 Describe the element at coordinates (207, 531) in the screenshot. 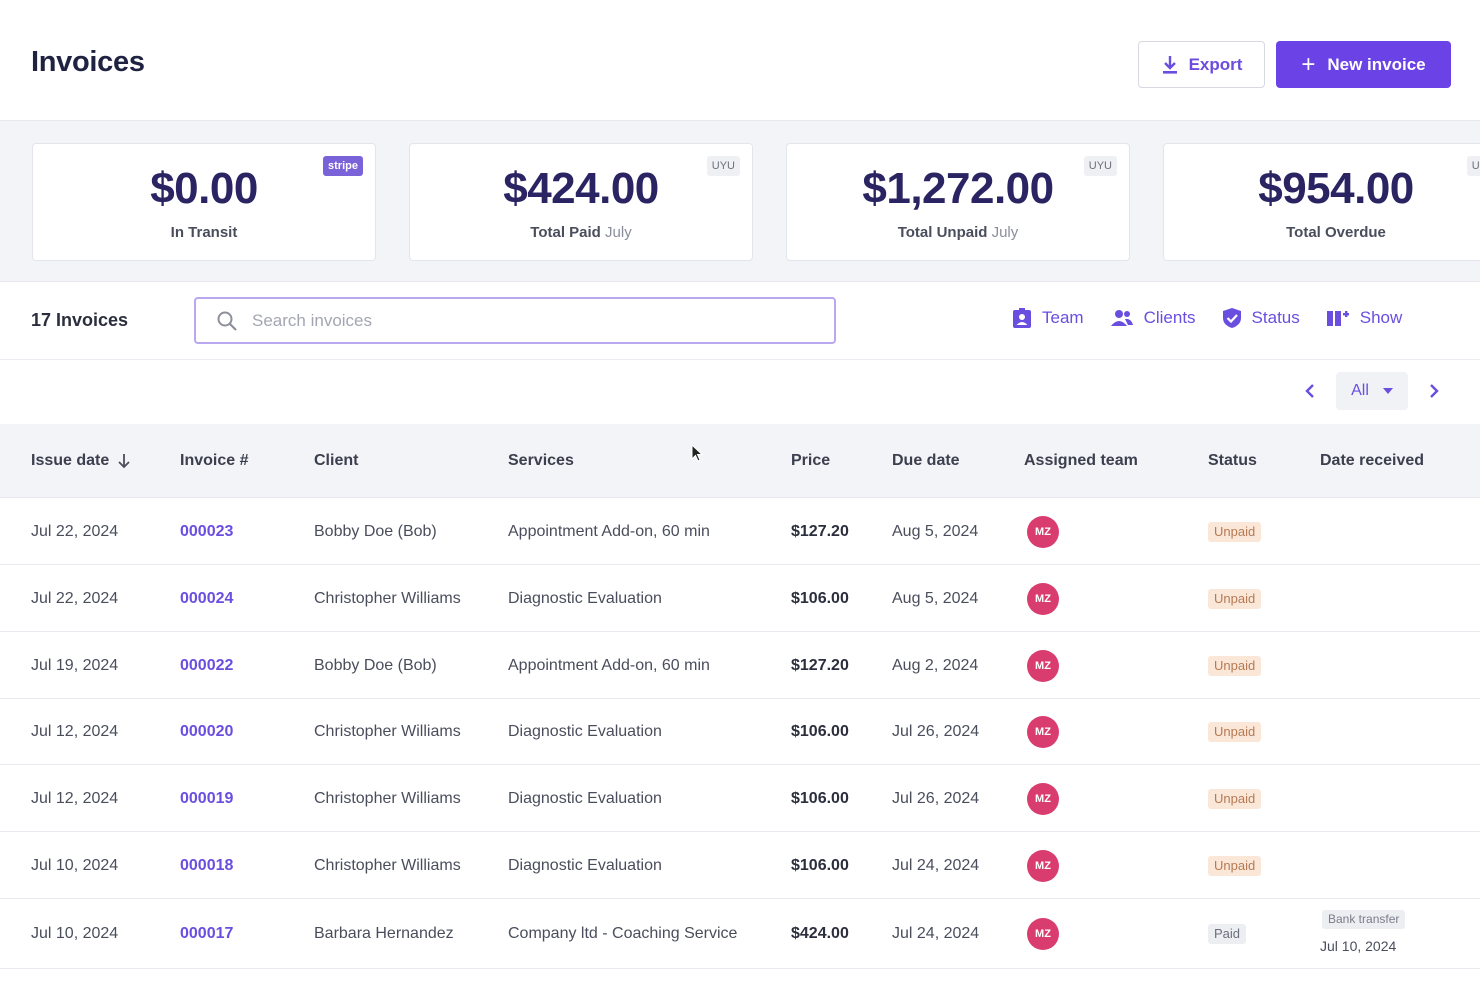

I see `invoice-number-link: 000023` at that location.